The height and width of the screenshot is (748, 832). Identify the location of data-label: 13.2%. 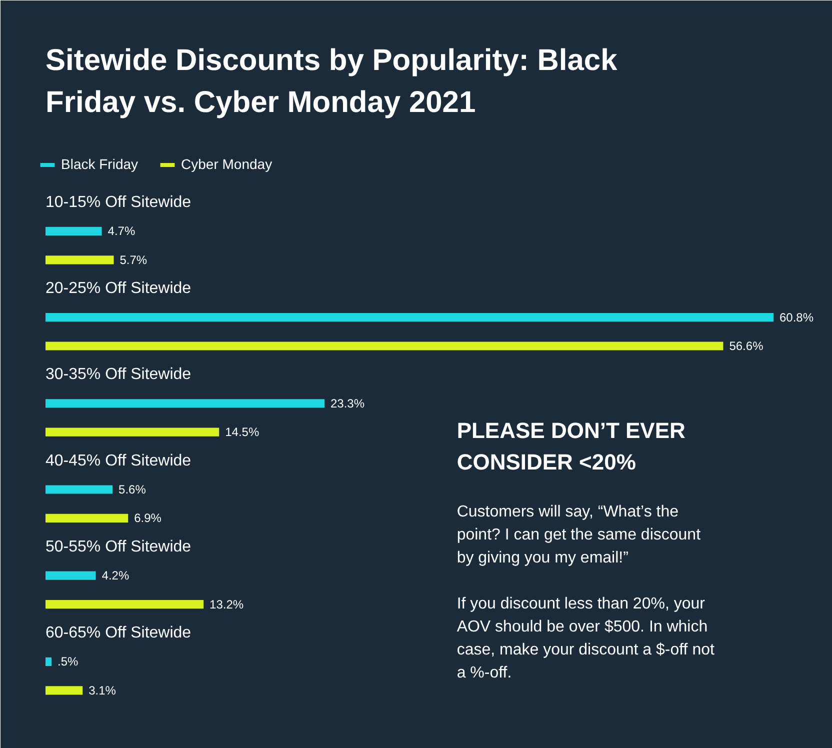
(227, 604).